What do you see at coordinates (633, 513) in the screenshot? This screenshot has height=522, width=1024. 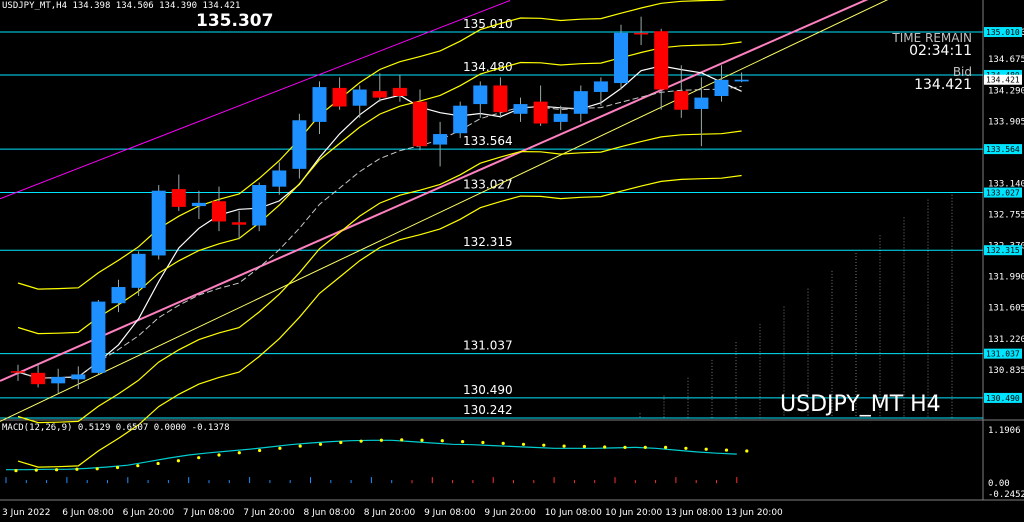 I see `x-tick-label: 10 Jun 20:00` at bounding box center [633, 513].